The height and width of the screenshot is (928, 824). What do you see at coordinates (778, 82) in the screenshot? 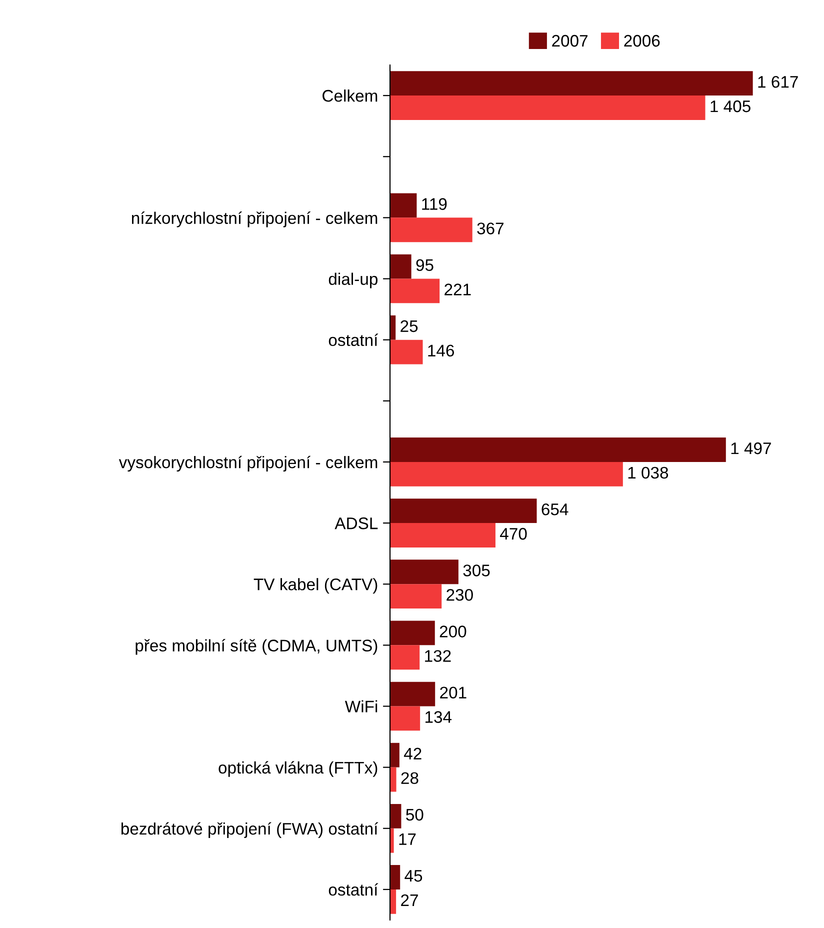
I see `data-label: 1 617` at bounding box center [778, 82].